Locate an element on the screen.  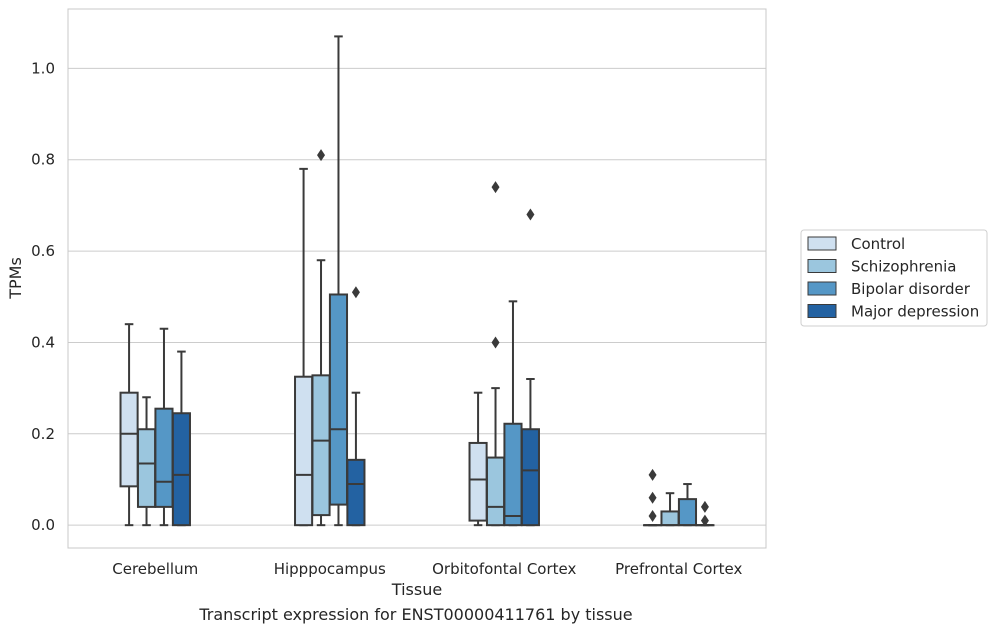
y-tick-labels: 0.0 0.2 0.4 0.6 0.8 1.0 is located at coordinates (43, 296).